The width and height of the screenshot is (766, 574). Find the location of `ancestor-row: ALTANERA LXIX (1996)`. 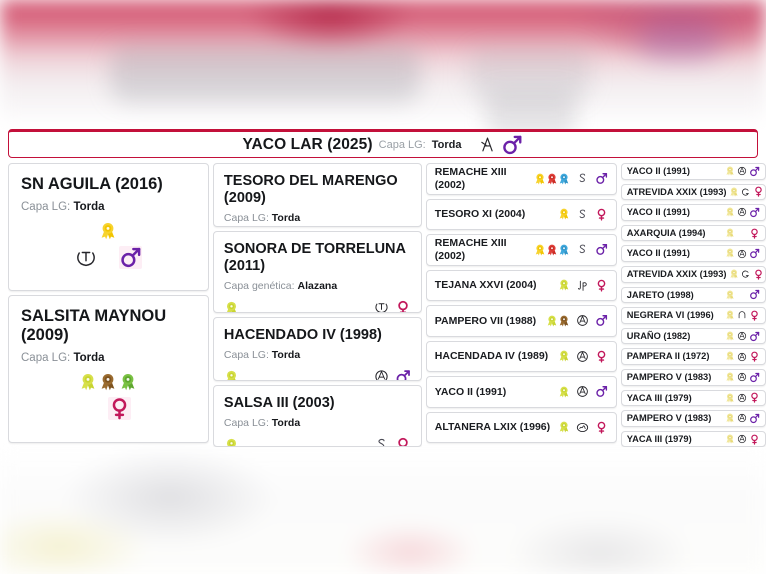

ancestor-row: ALTANERA LXIX (1996) is located at coordinates (521, 427).